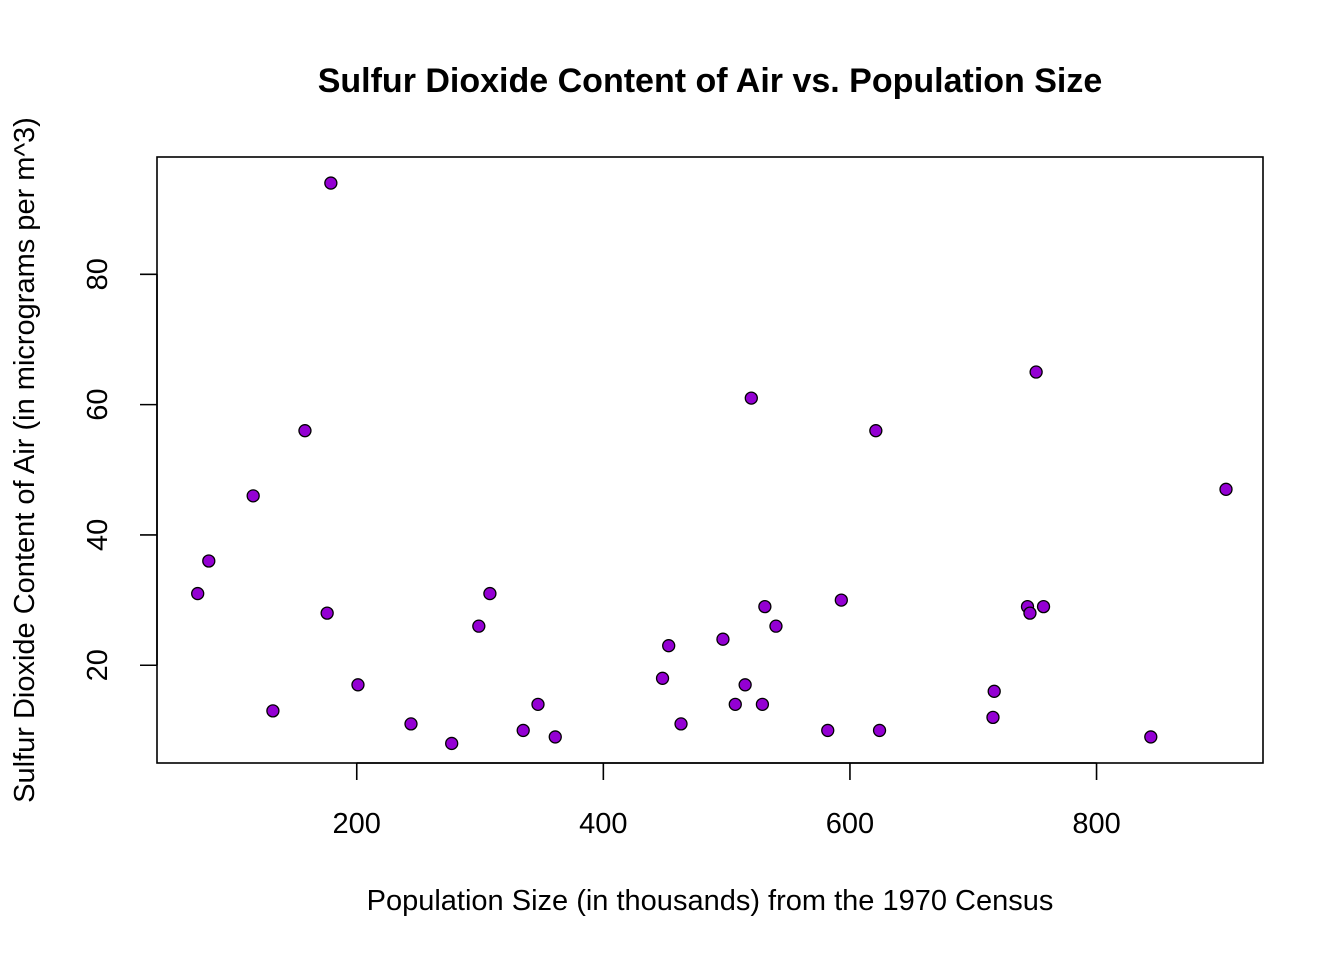  I want to click on x-tick-label: 600, so click(850, 824).